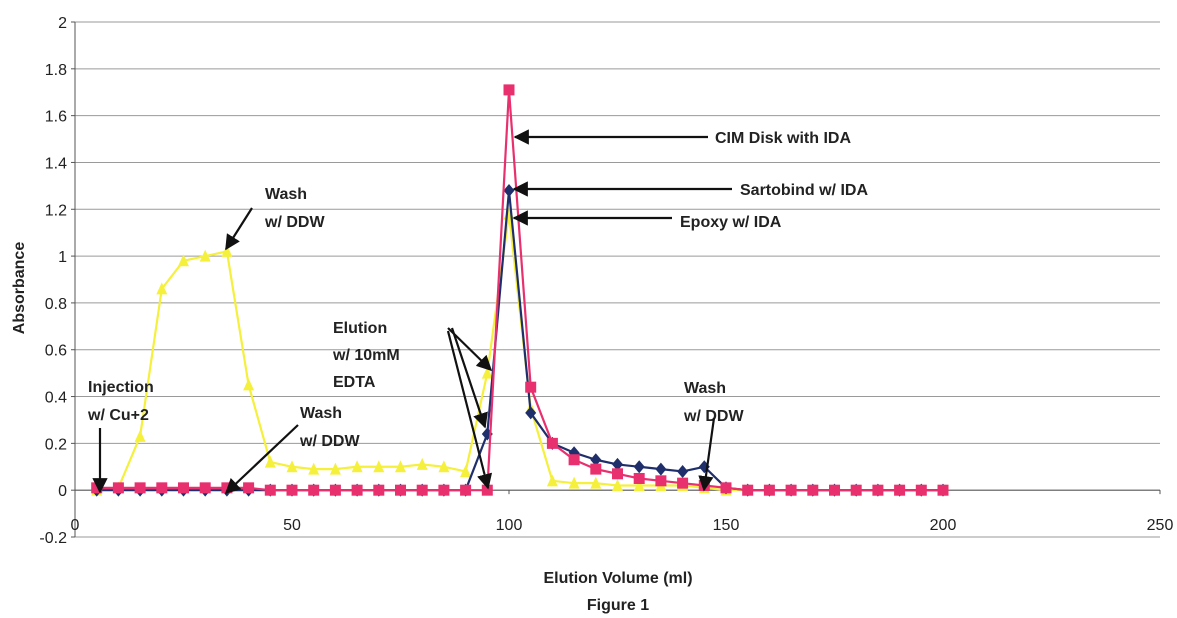 The height and width of the screenshot is (618, 1177). What do you see at coordinates (647, 220) in the screenshot?
I see `annotation: Epoxy w/ IDA` at bounding box center [647, 220].